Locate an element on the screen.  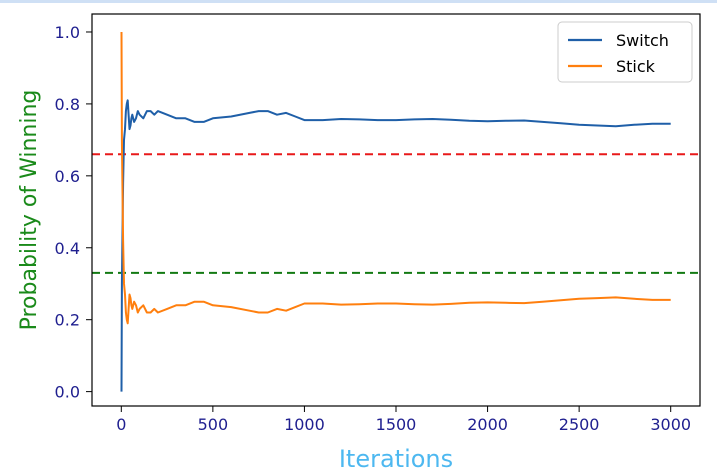
legend-label-switch: Switch is located at coordinates (642, 40).